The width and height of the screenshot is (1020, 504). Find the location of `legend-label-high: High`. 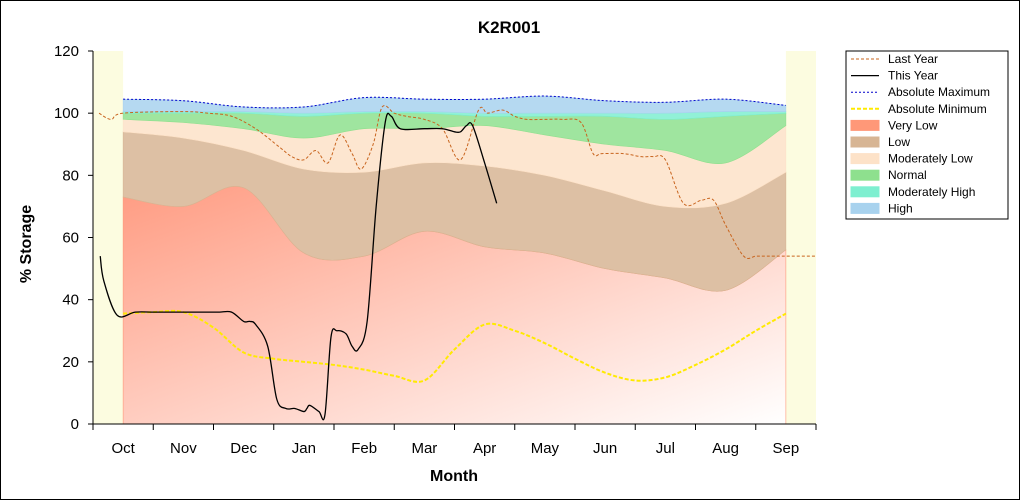

legend-label-high: High is located at coordinates (900, 208).